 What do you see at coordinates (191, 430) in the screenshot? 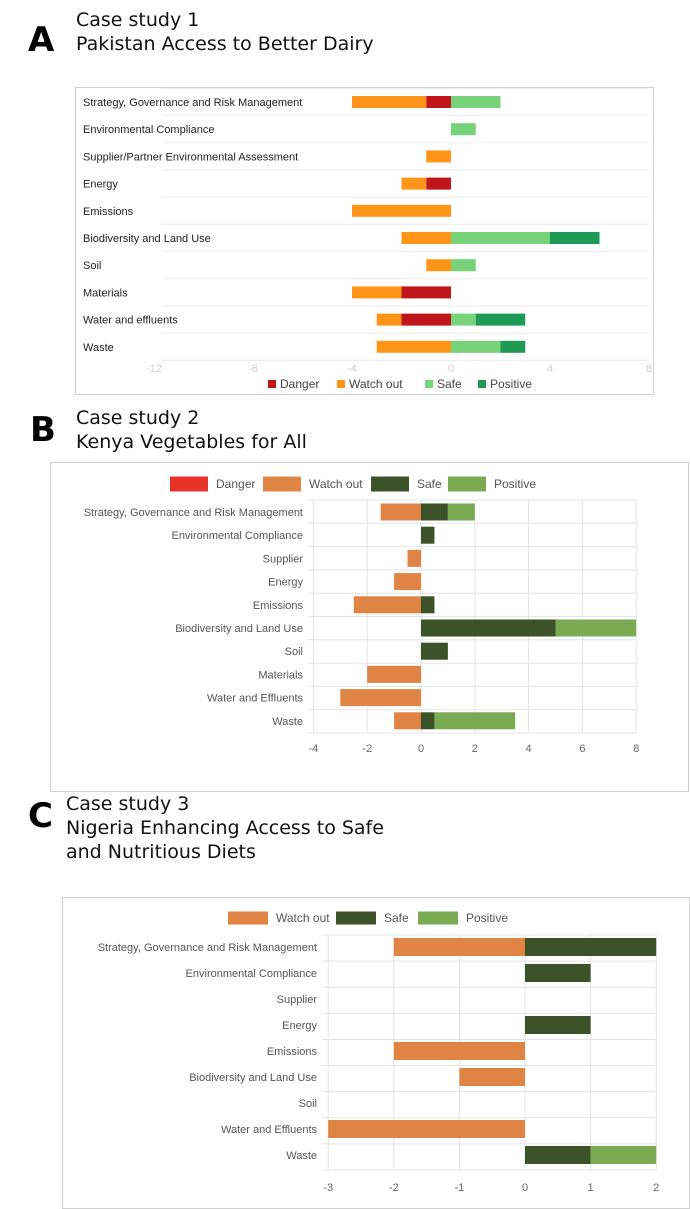
I see `panel-b-title: Case study 2 Kenya Vegetables for All` at bounding box center [191, 430].